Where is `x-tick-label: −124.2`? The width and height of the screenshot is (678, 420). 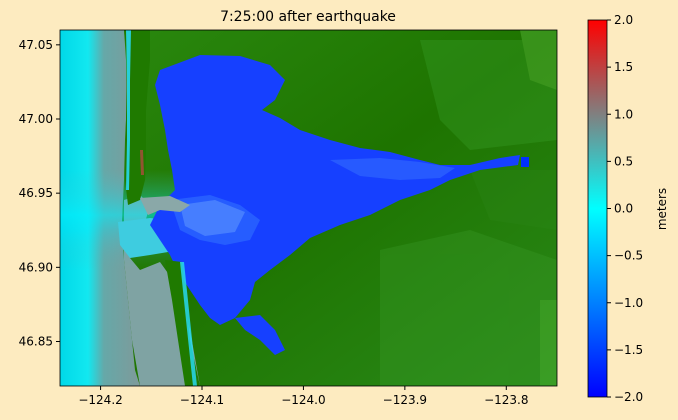 x-tick-label: −124.2 is located at coordinates (100, 400).